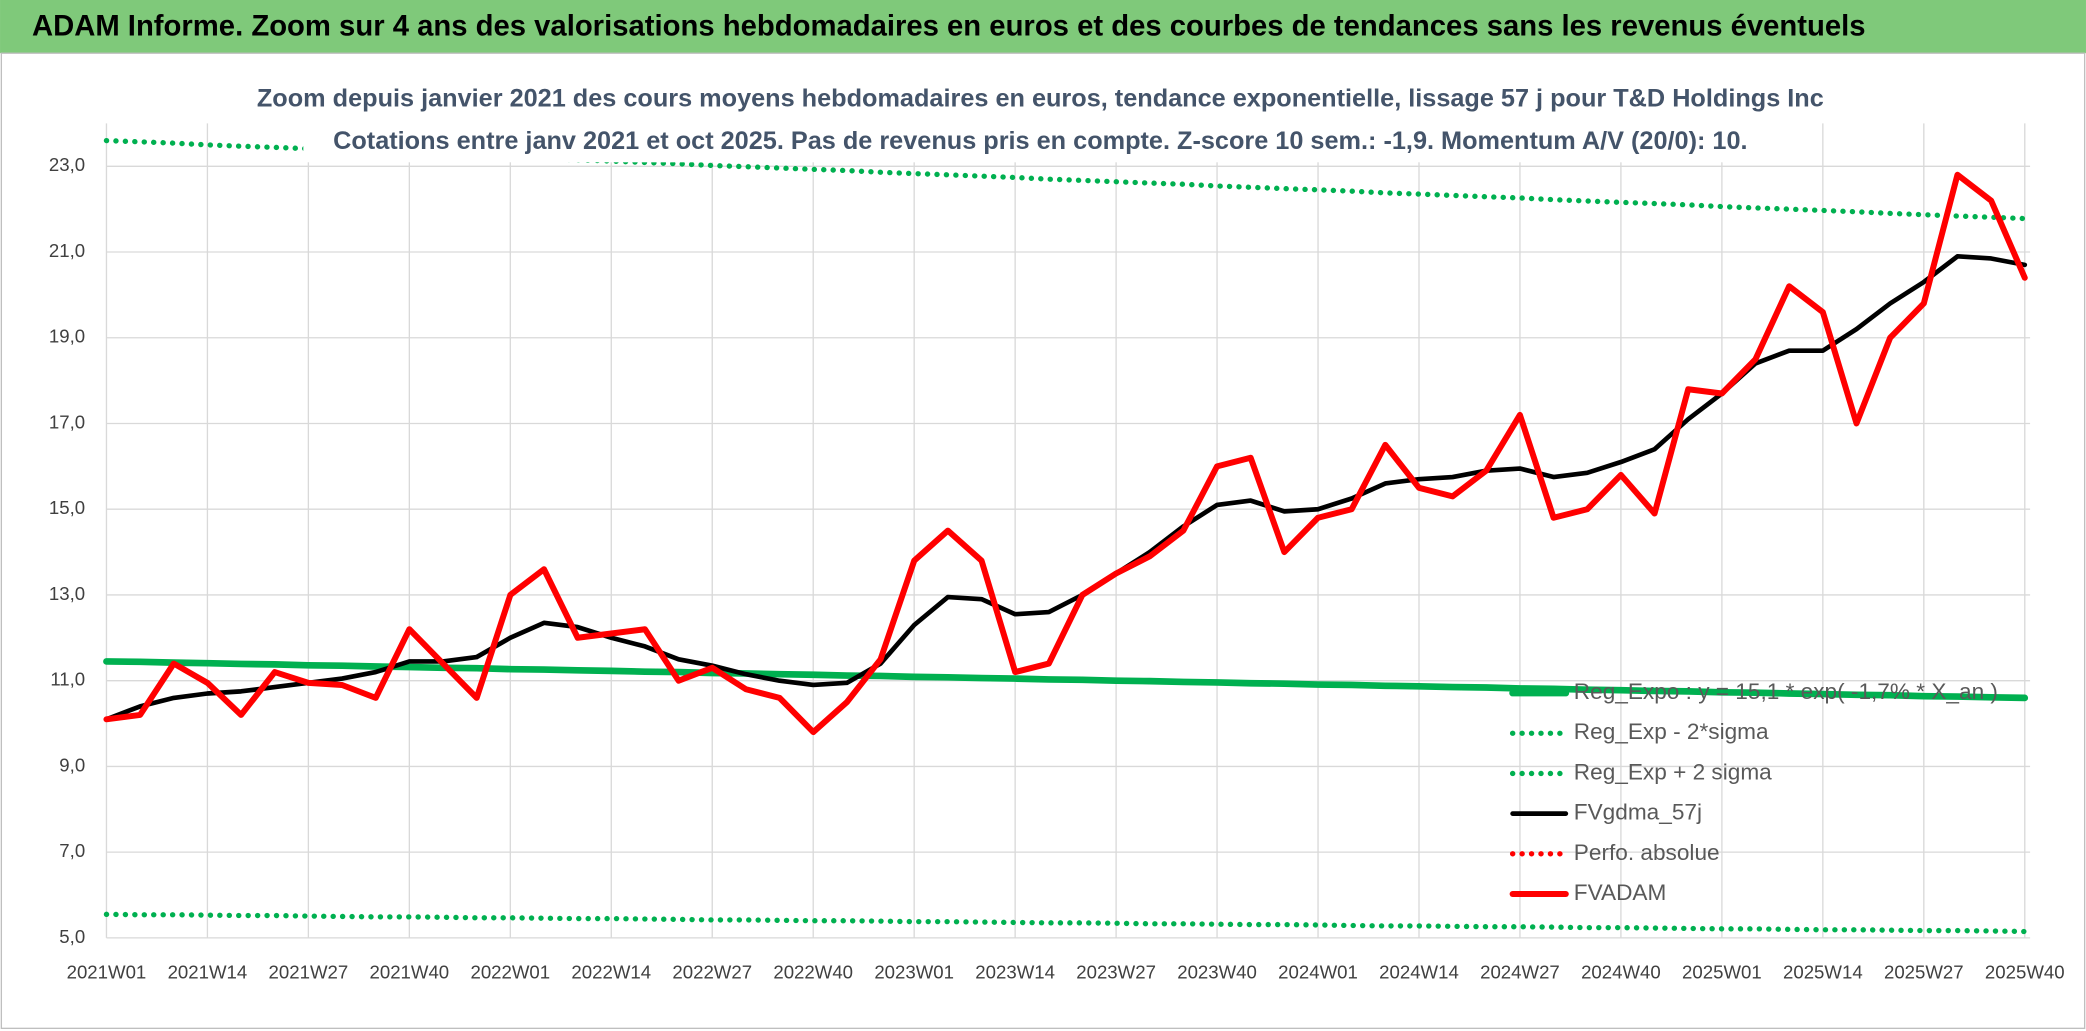 The image size is (2086, 1031). What do you see at coordinates (2025, 972) in the screenshot?
I see `x-tick-label: 2025W40` at bounding box center [2025, 972].